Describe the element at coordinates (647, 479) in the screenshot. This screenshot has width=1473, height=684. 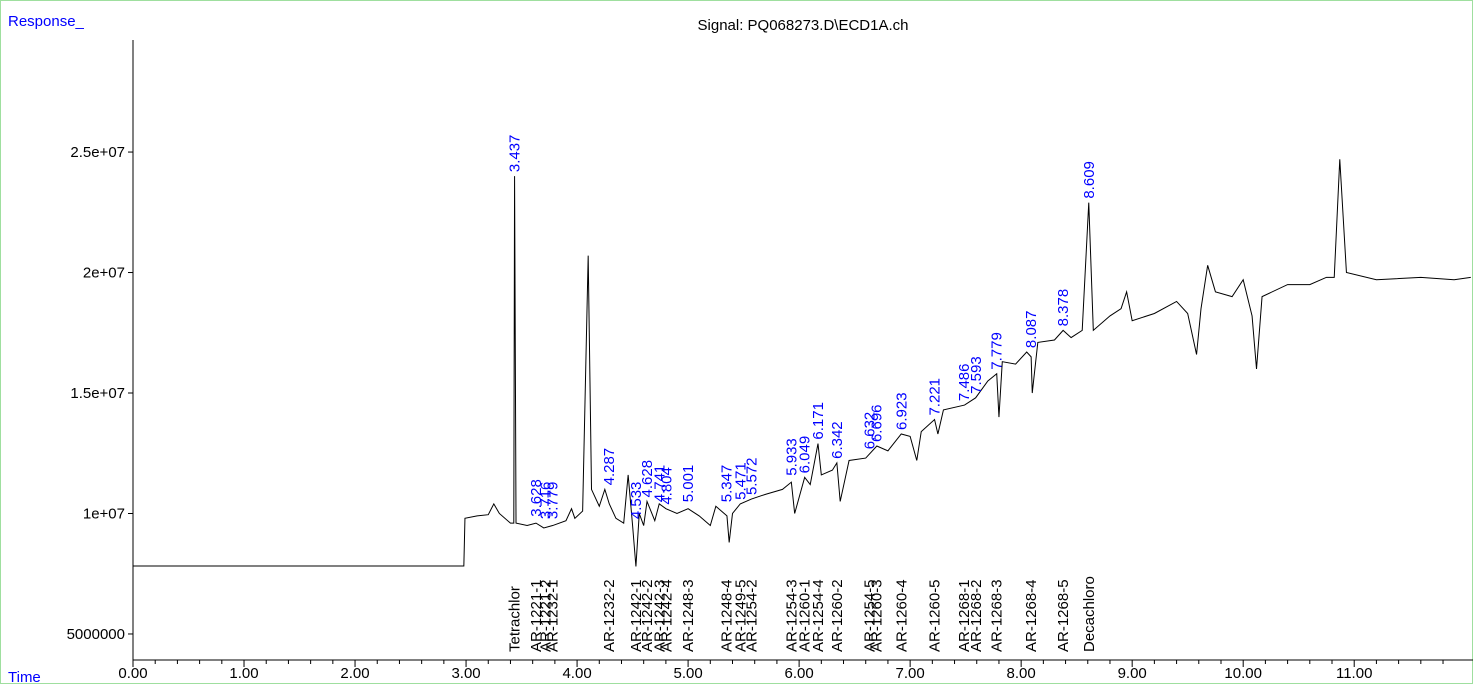
I see `peak-label: 4.628` at that location.